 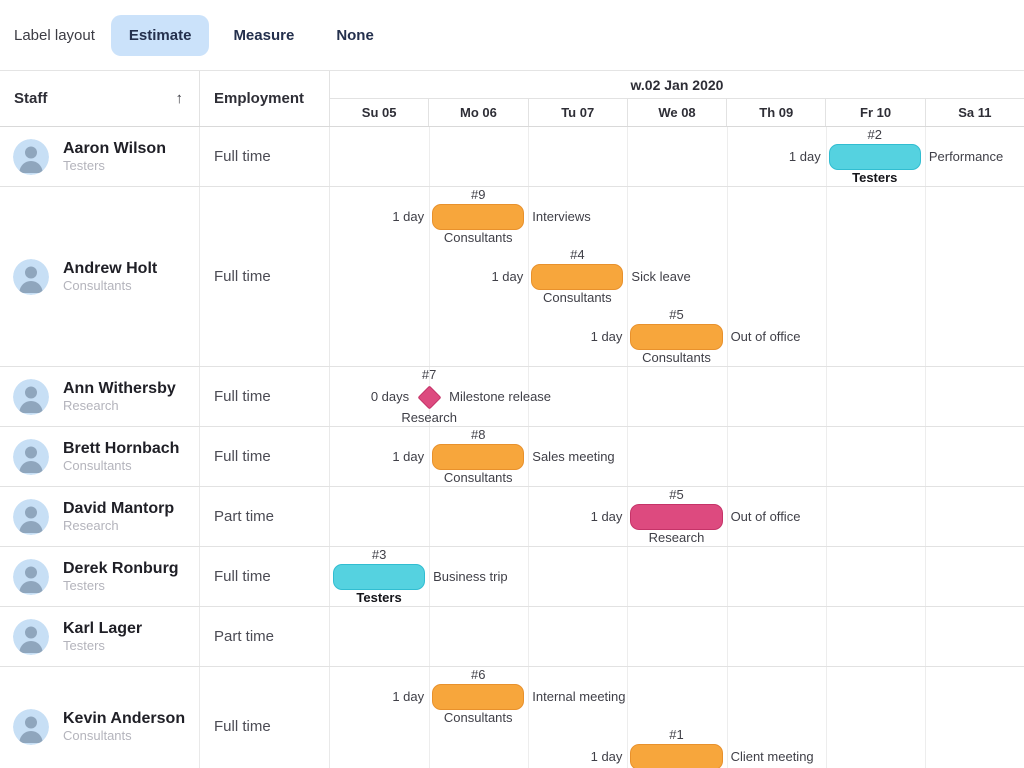 I want to click on staff-cell: Ann Withersby Research, so click(x=100, y=396).